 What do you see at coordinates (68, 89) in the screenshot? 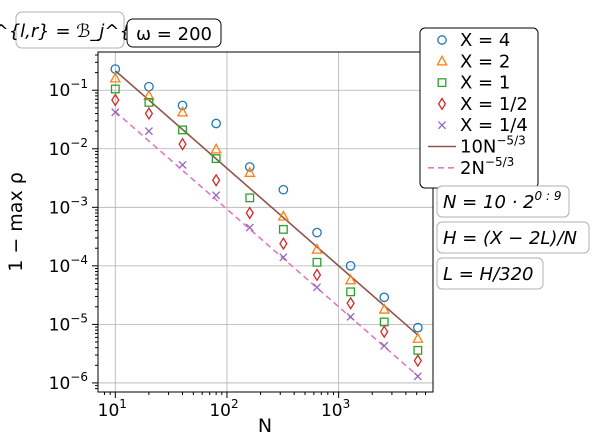
I see `y-tick-label: 10⁻¹` at bounding box center [68, 89].